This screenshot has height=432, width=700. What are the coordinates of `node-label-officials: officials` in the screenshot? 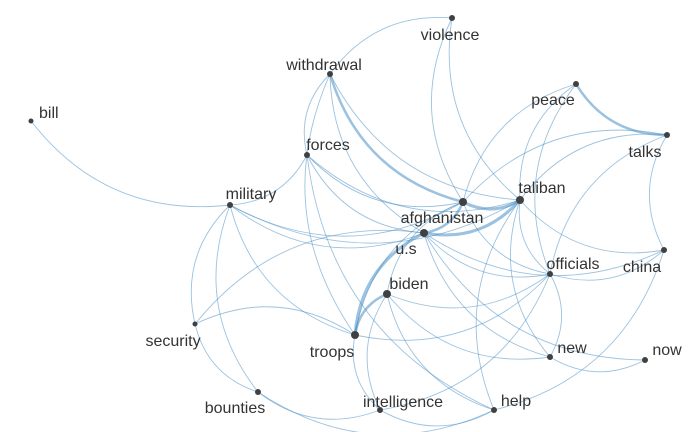 It's located at (572, 264).